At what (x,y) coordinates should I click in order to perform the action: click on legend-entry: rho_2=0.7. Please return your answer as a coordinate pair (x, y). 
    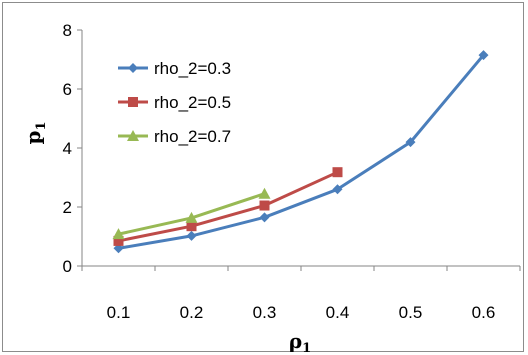
    Looking at the image, I should click on (174, 136).